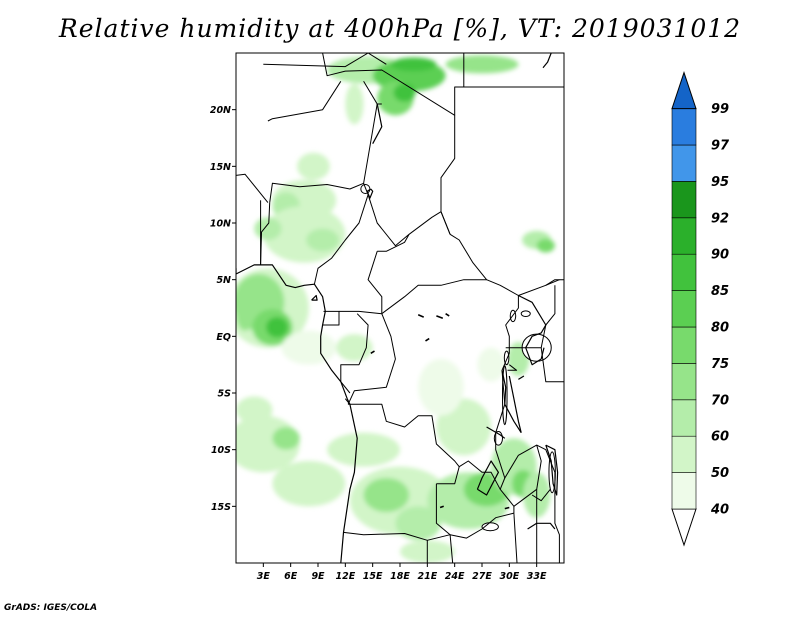 This screenshot has height=618, width=800. What do you see at coordinates (220, 110) in the screenshot?
I see `lat-tick-label: 20N` at bounding box center [220, 110].